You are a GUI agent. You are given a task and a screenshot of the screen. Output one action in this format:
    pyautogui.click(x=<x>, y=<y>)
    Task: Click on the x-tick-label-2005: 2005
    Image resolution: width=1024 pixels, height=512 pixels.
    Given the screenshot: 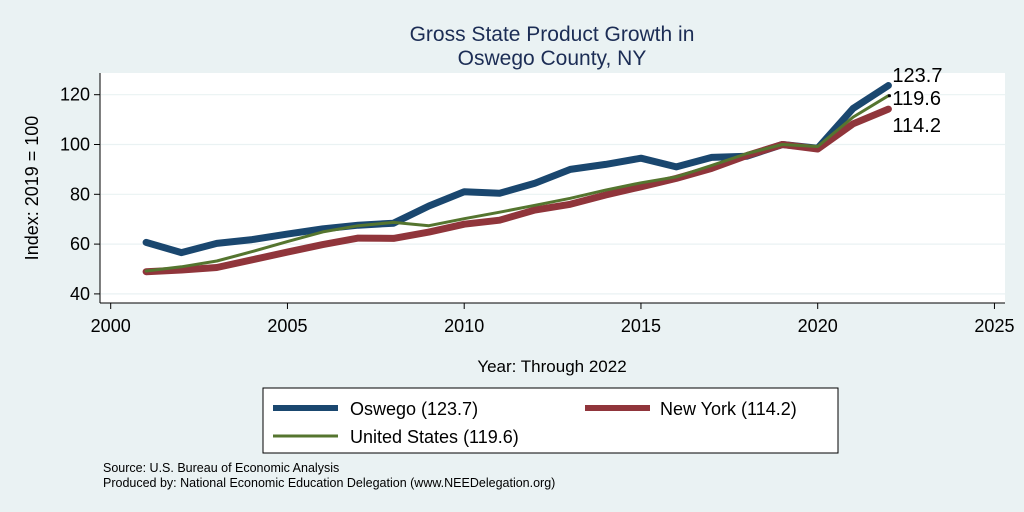 What is the action you would take?
    pyautogui.click(x=287, y=326)
    